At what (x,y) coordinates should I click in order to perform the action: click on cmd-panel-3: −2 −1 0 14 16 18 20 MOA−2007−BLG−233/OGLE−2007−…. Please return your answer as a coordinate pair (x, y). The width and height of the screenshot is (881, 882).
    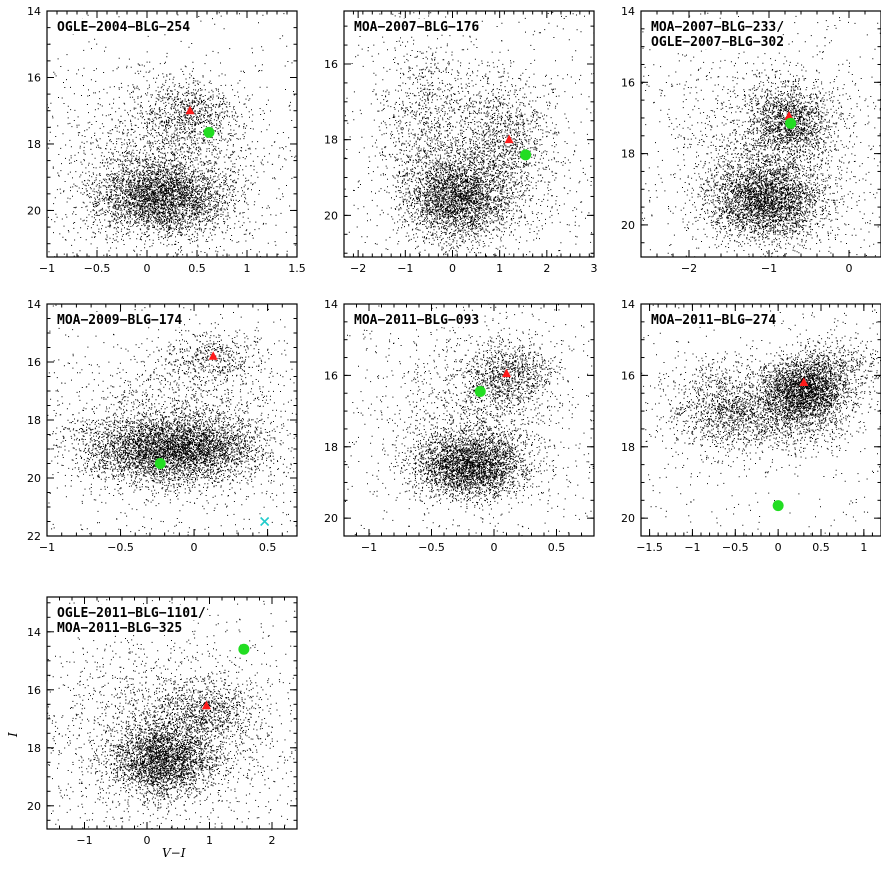
    Looking at the image, I should click on (751, 140).